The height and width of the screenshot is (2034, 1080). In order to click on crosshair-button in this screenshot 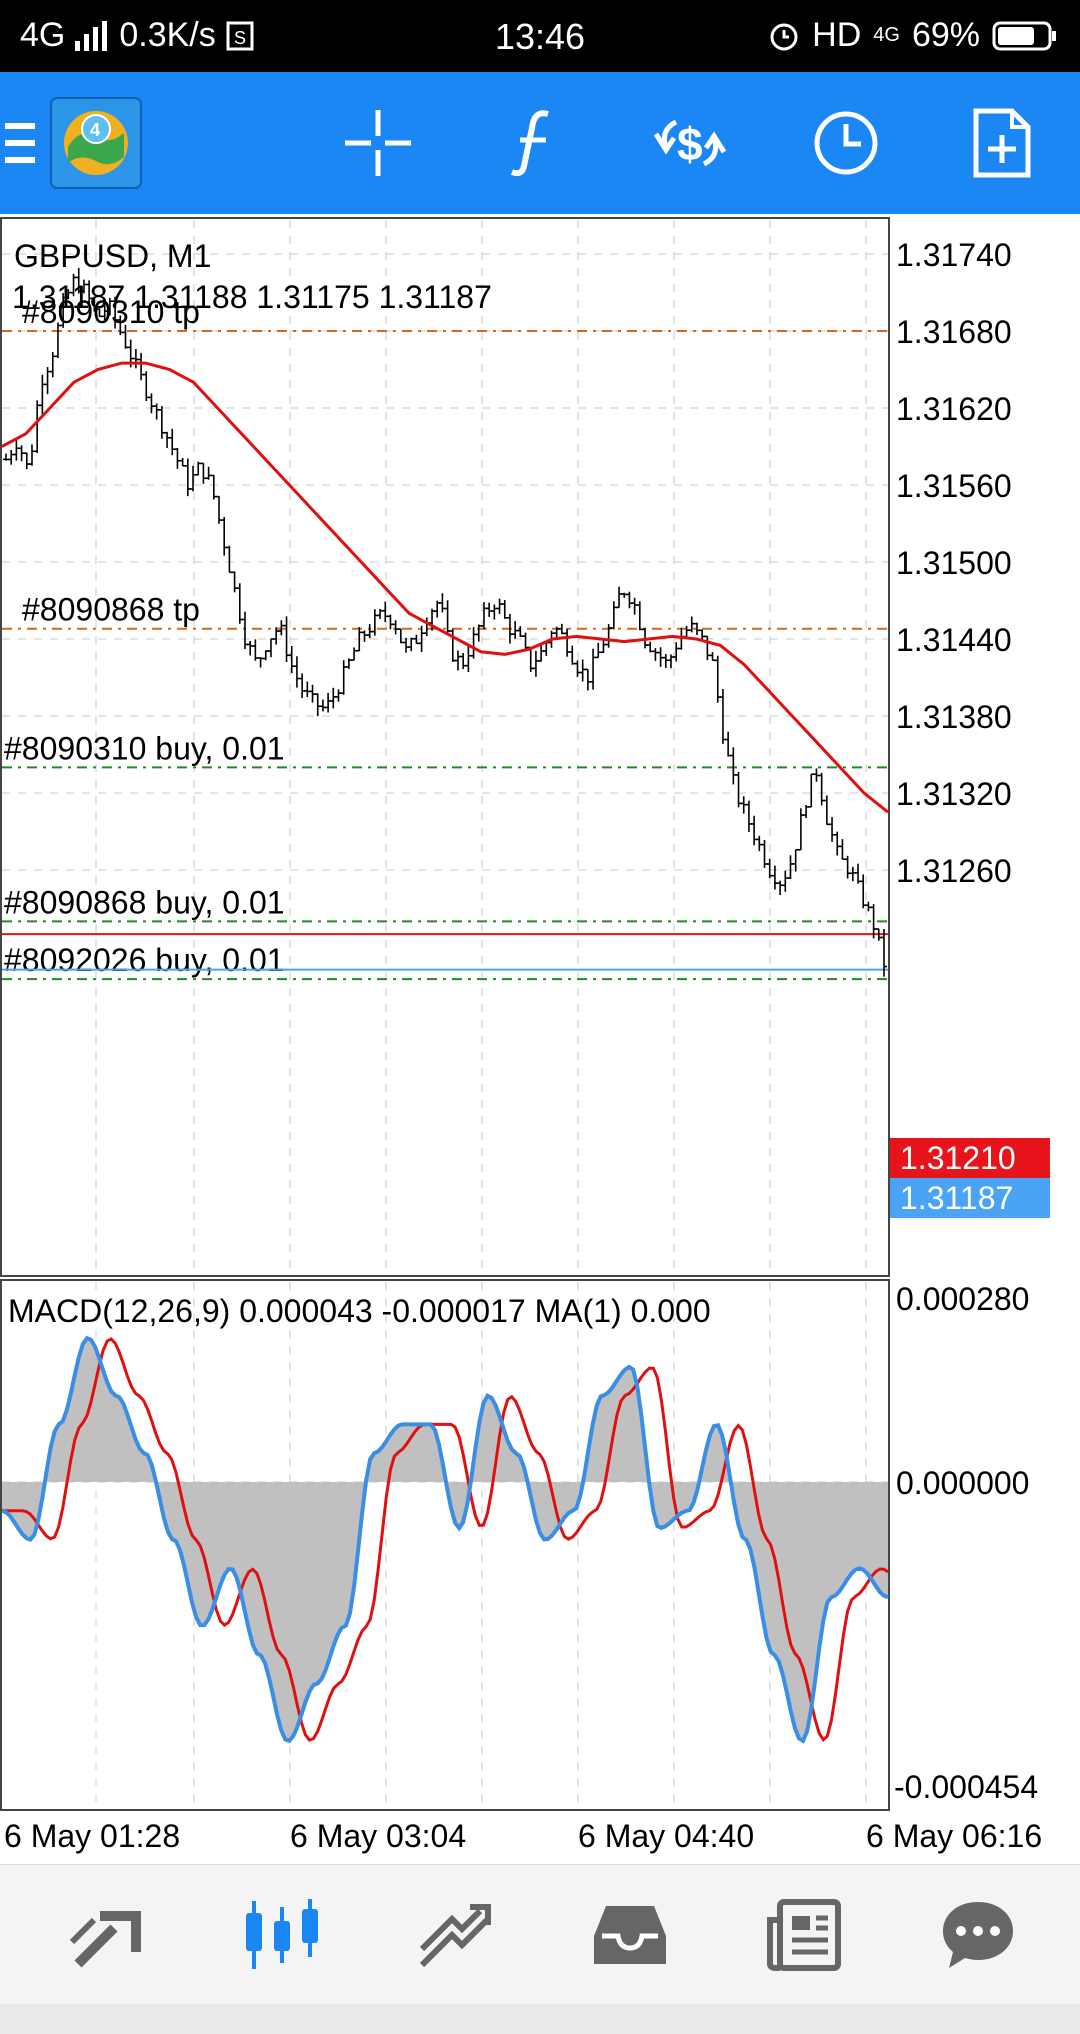, I will do `click(378, 143)`.